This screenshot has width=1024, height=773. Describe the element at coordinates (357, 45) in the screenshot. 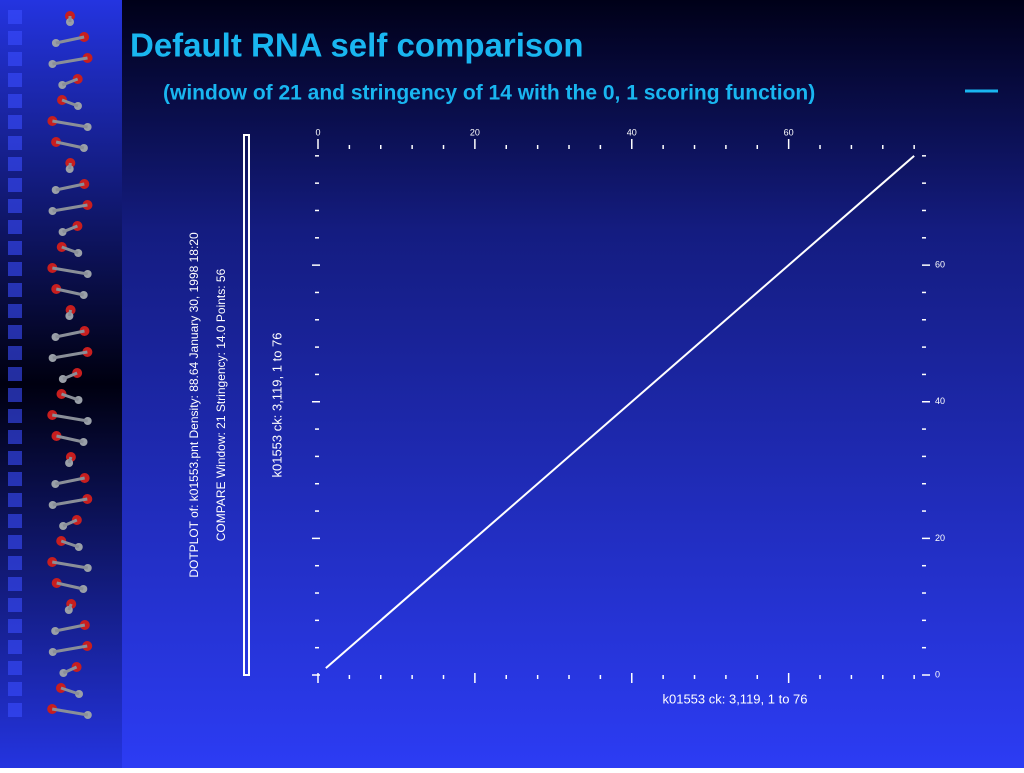

I see `slide-title: Default RNA self comparison` at that location.